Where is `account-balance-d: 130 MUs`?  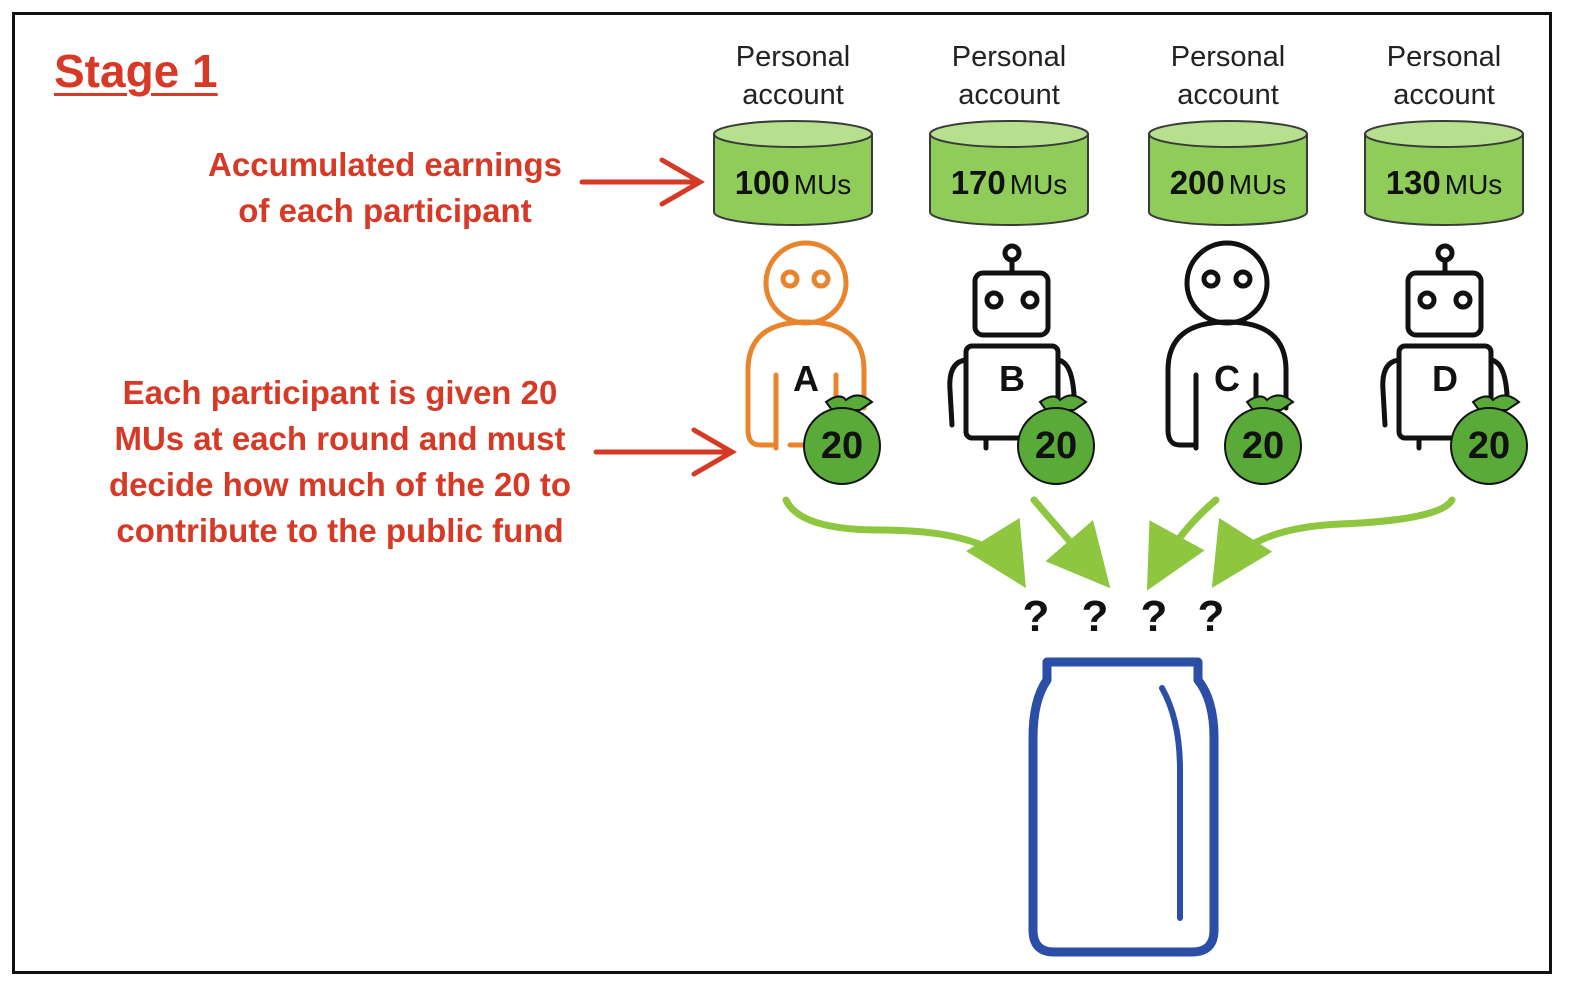 account-balance-d: 130 MUs is located at coordinates (1444, 183).